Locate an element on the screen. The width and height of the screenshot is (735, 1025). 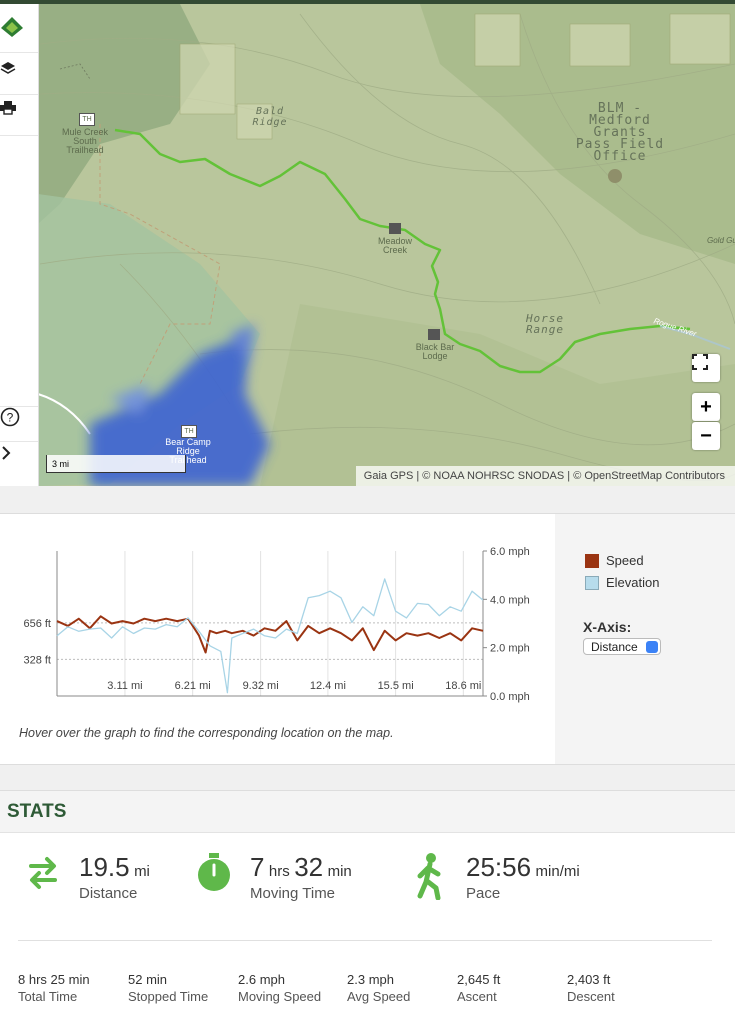
moving-speed-label: Moving Speed is located at coordinates (280, 996).